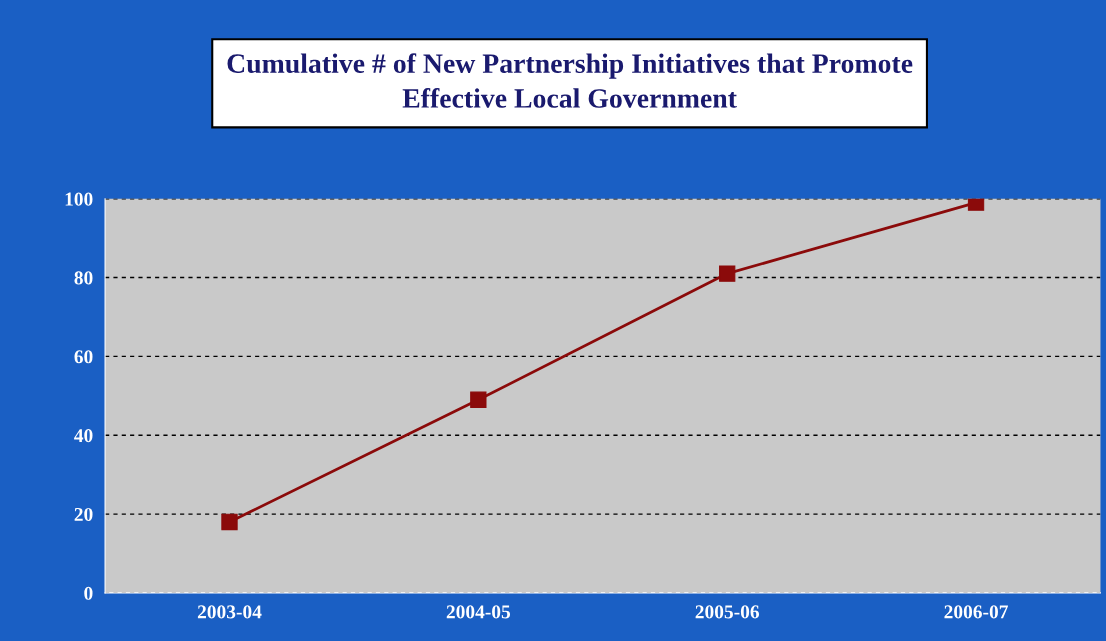 Image resolution: width=1106 pixels, height=641 pixels. Describe the element at coordinates (83, 514) in the screenshot. I see `y-tick-label: 20` at that location.